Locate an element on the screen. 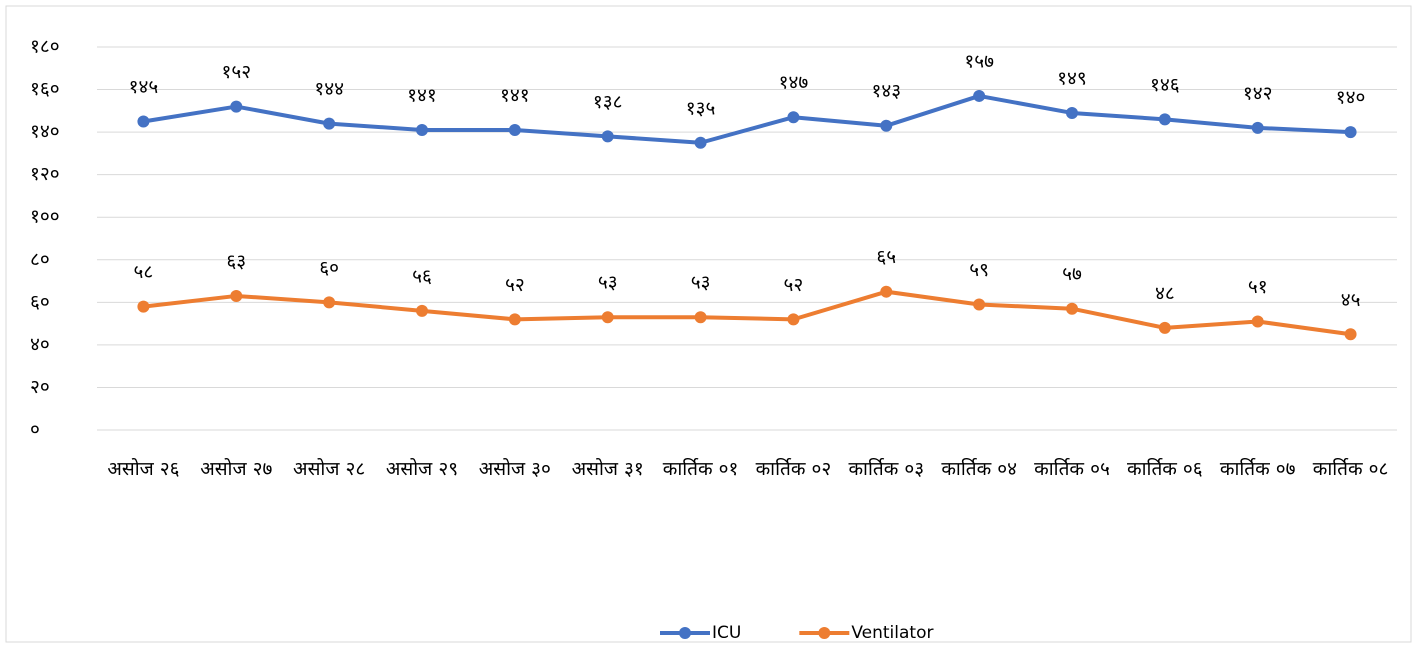  x-tick-label: कार्तिक ०३ is located at coordinates (886, 469).